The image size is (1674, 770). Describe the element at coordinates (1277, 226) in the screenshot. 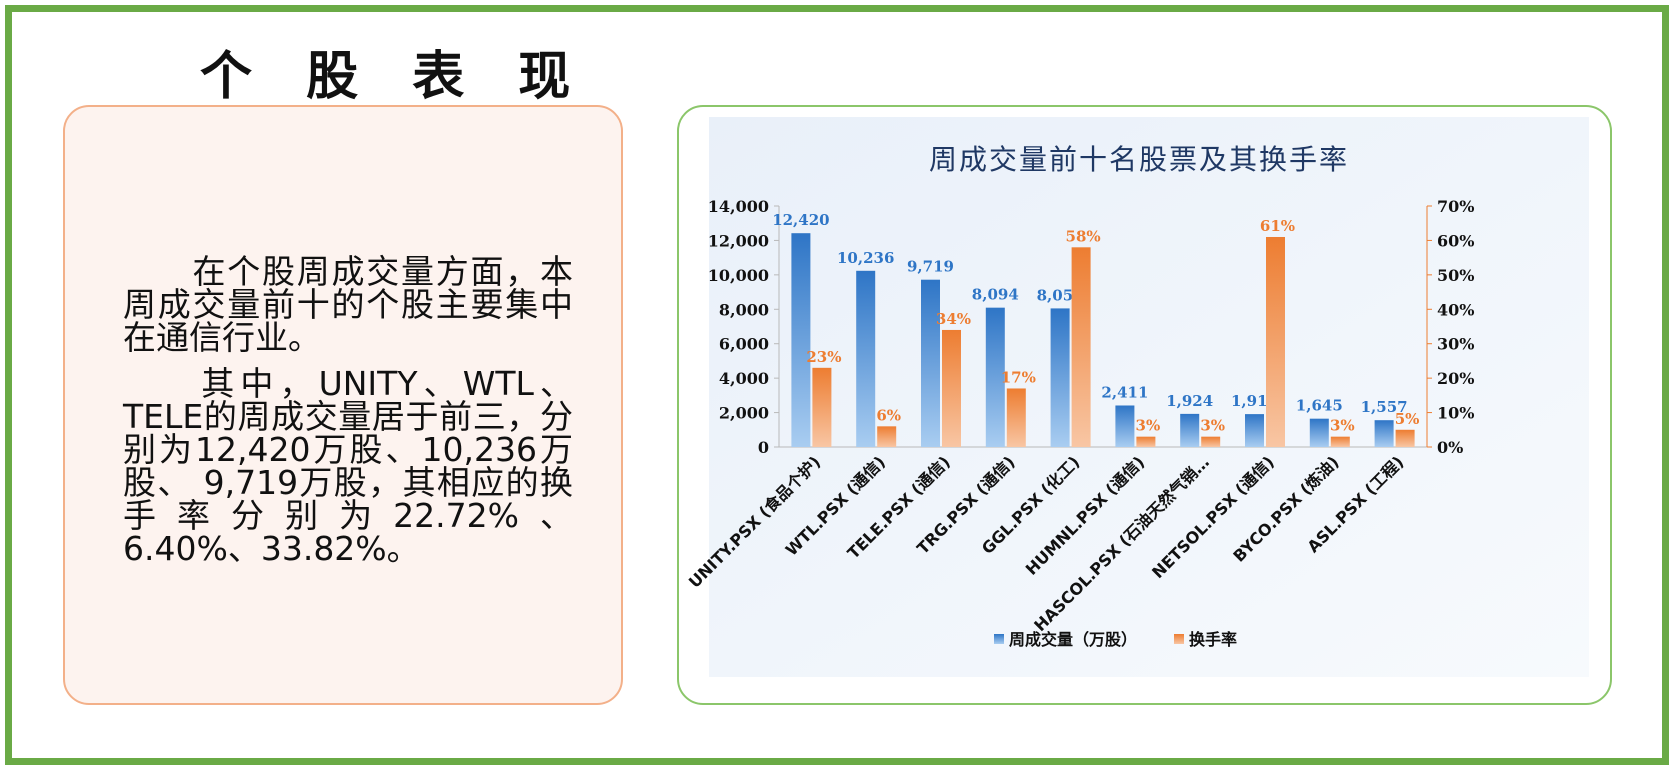

I see `turnover-data-label: 61%` at that location.